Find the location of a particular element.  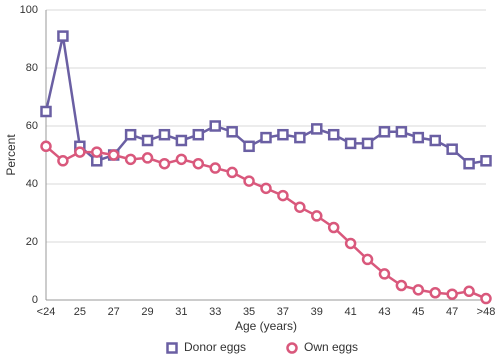

x-tick-label: <24 is located at coordinates (46, 312).